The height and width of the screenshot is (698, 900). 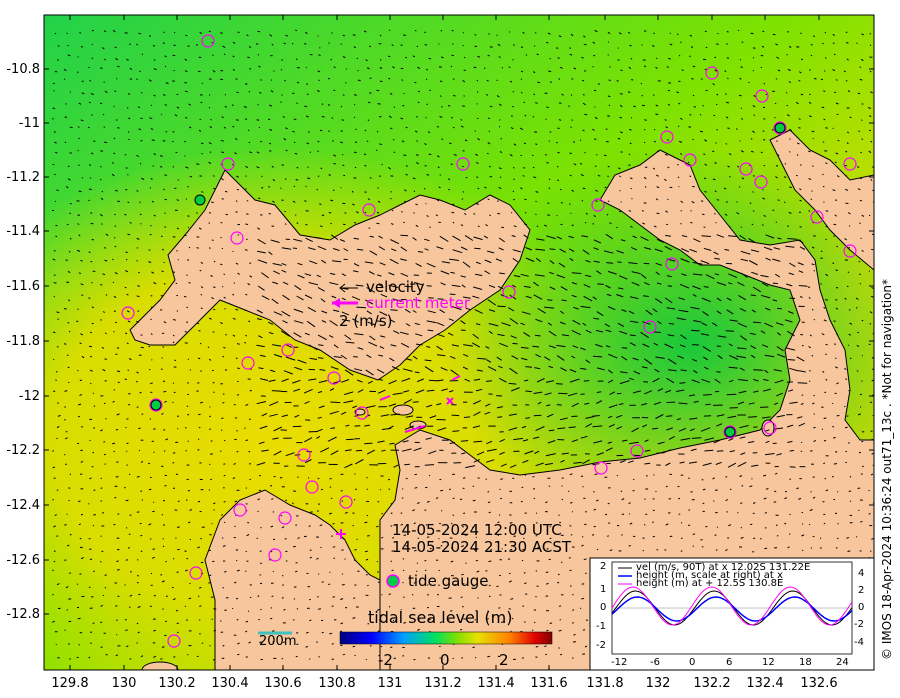 What do you see at coordinates (601, 626) in the screenshot?
I see `inset-y-tick: -1` at bounding box center [601, 626].